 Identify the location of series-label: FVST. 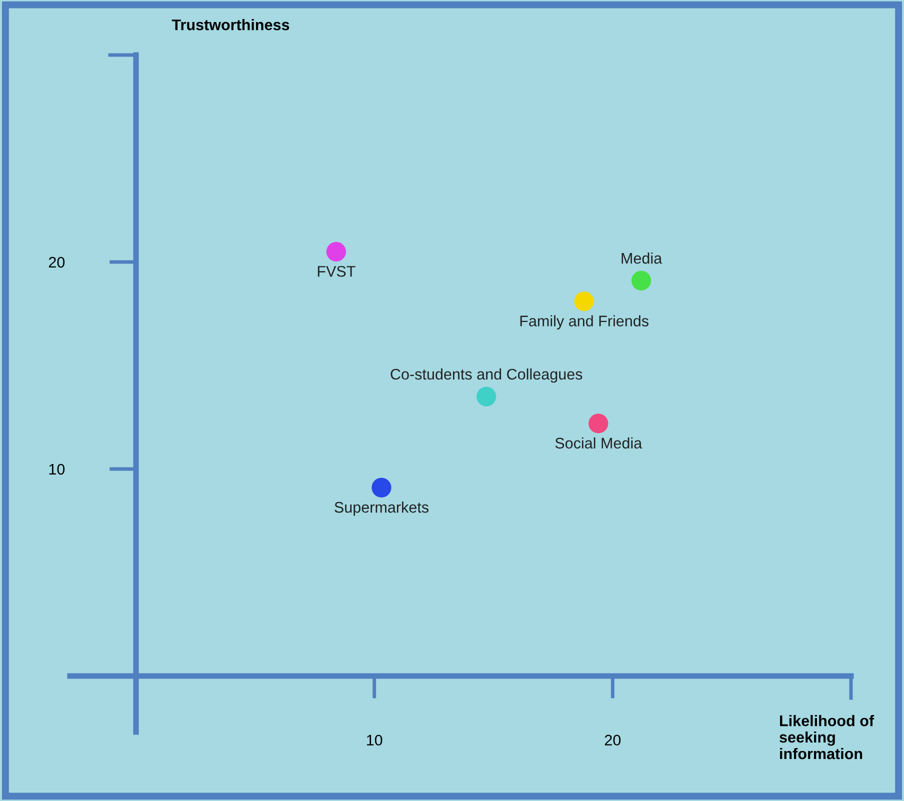
(337, 271).